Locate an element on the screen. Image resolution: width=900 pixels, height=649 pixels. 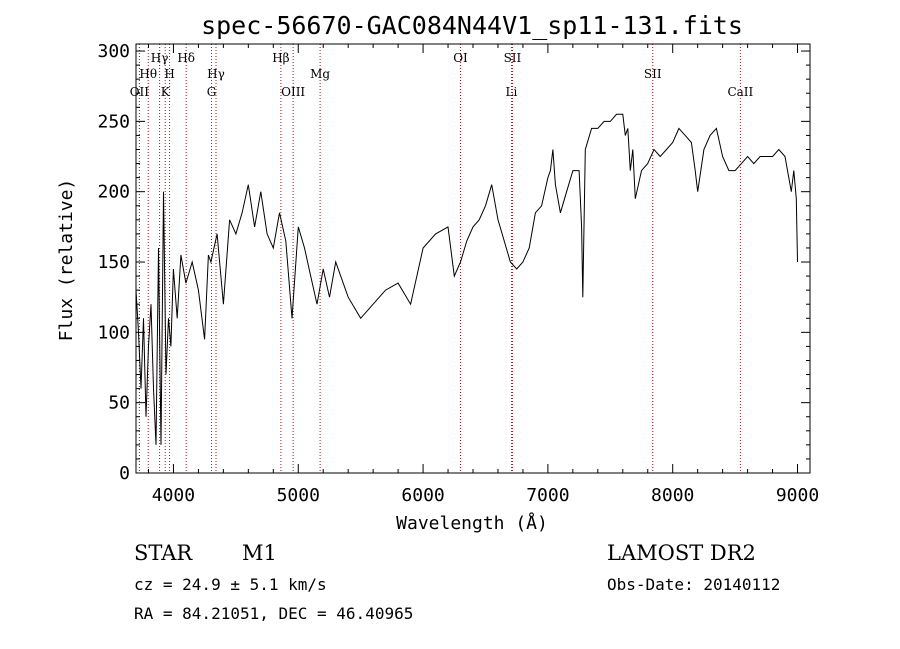
marker-label-0: OII is located at coordinates (140, 92).